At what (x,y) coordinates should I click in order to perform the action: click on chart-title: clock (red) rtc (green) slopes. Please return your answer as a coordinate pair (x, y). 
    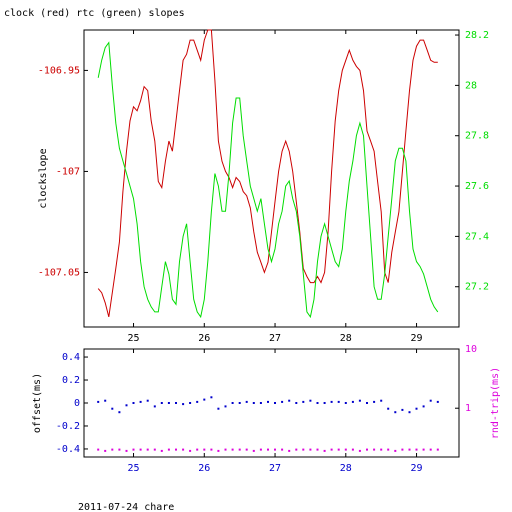
    Looking at the image, I should click on (94, 13).